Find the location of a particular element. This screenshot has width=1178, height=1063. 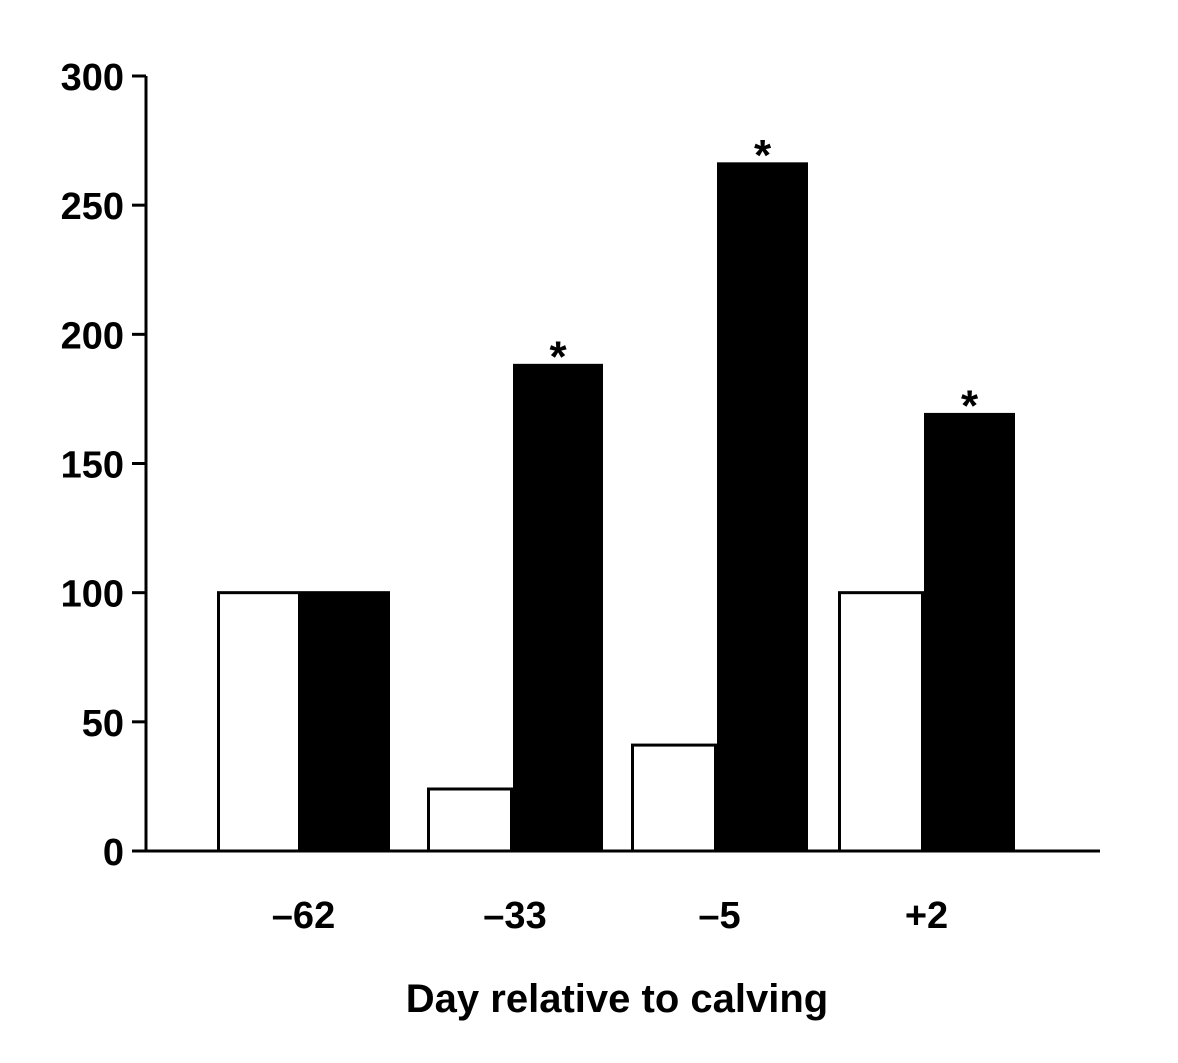

y-ticks: 0 50 100 150 200 250 300 is located at coordinates (103, 465).